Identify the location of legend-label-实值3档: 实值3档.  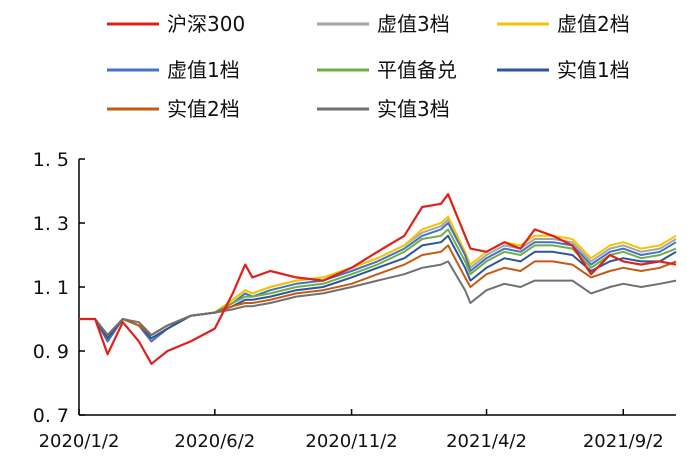
(413, 109).